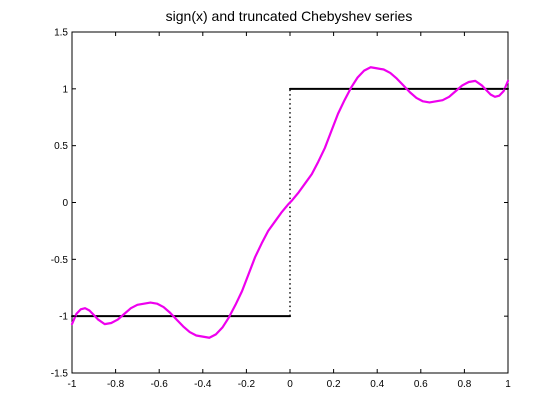 The width and height of the screenshot is (560, 420). What do you see at coordinates (60, 374) in the screenshot?
I see `y-tick-label-0: -1.5` at bounding box center [60, 374].